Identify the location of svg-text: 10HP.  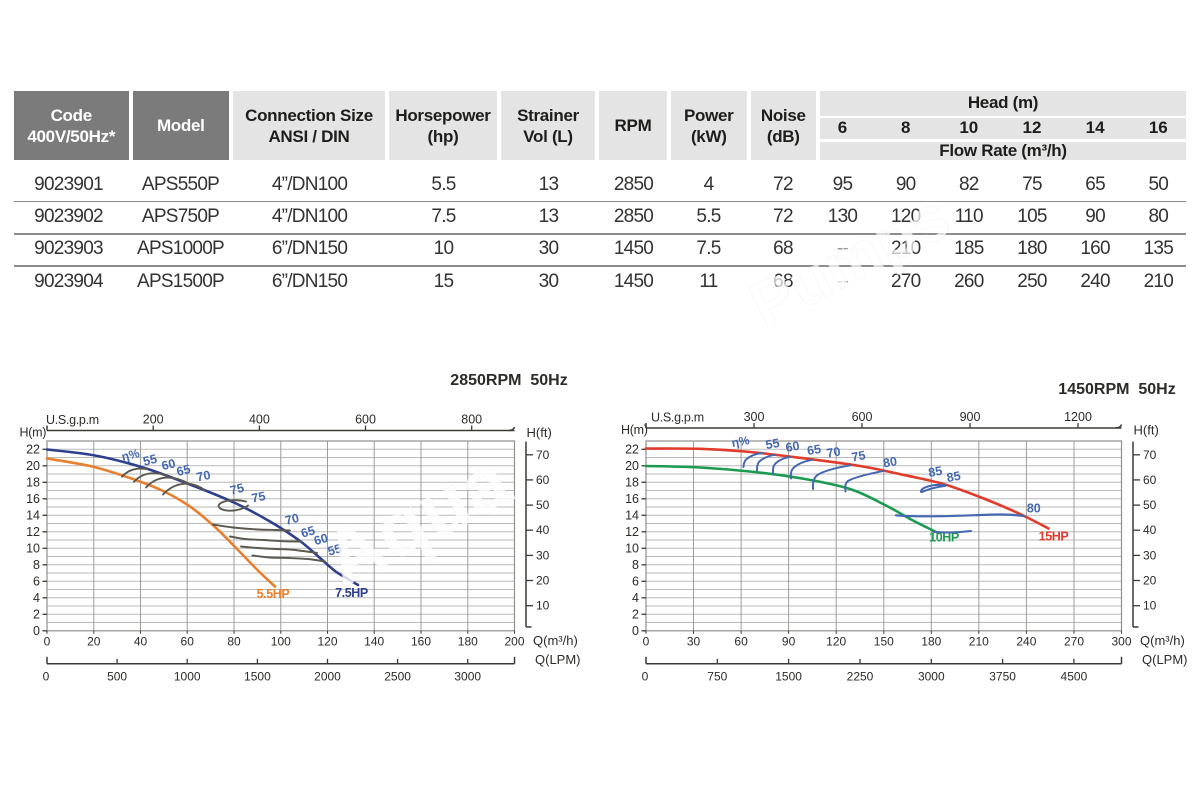
(944, 538).